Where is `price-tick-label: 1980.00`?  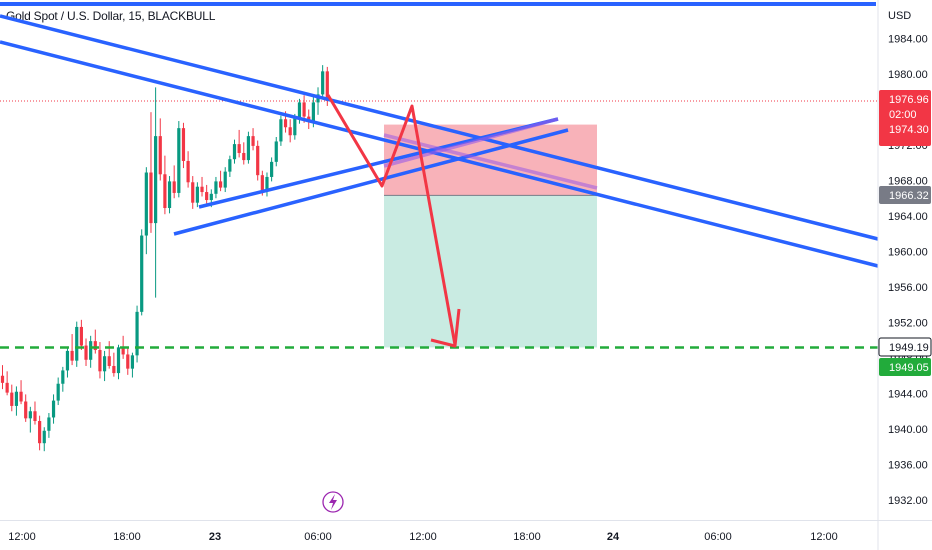 price-tick-label: 1980.00 is located at coordinates (908, 75).